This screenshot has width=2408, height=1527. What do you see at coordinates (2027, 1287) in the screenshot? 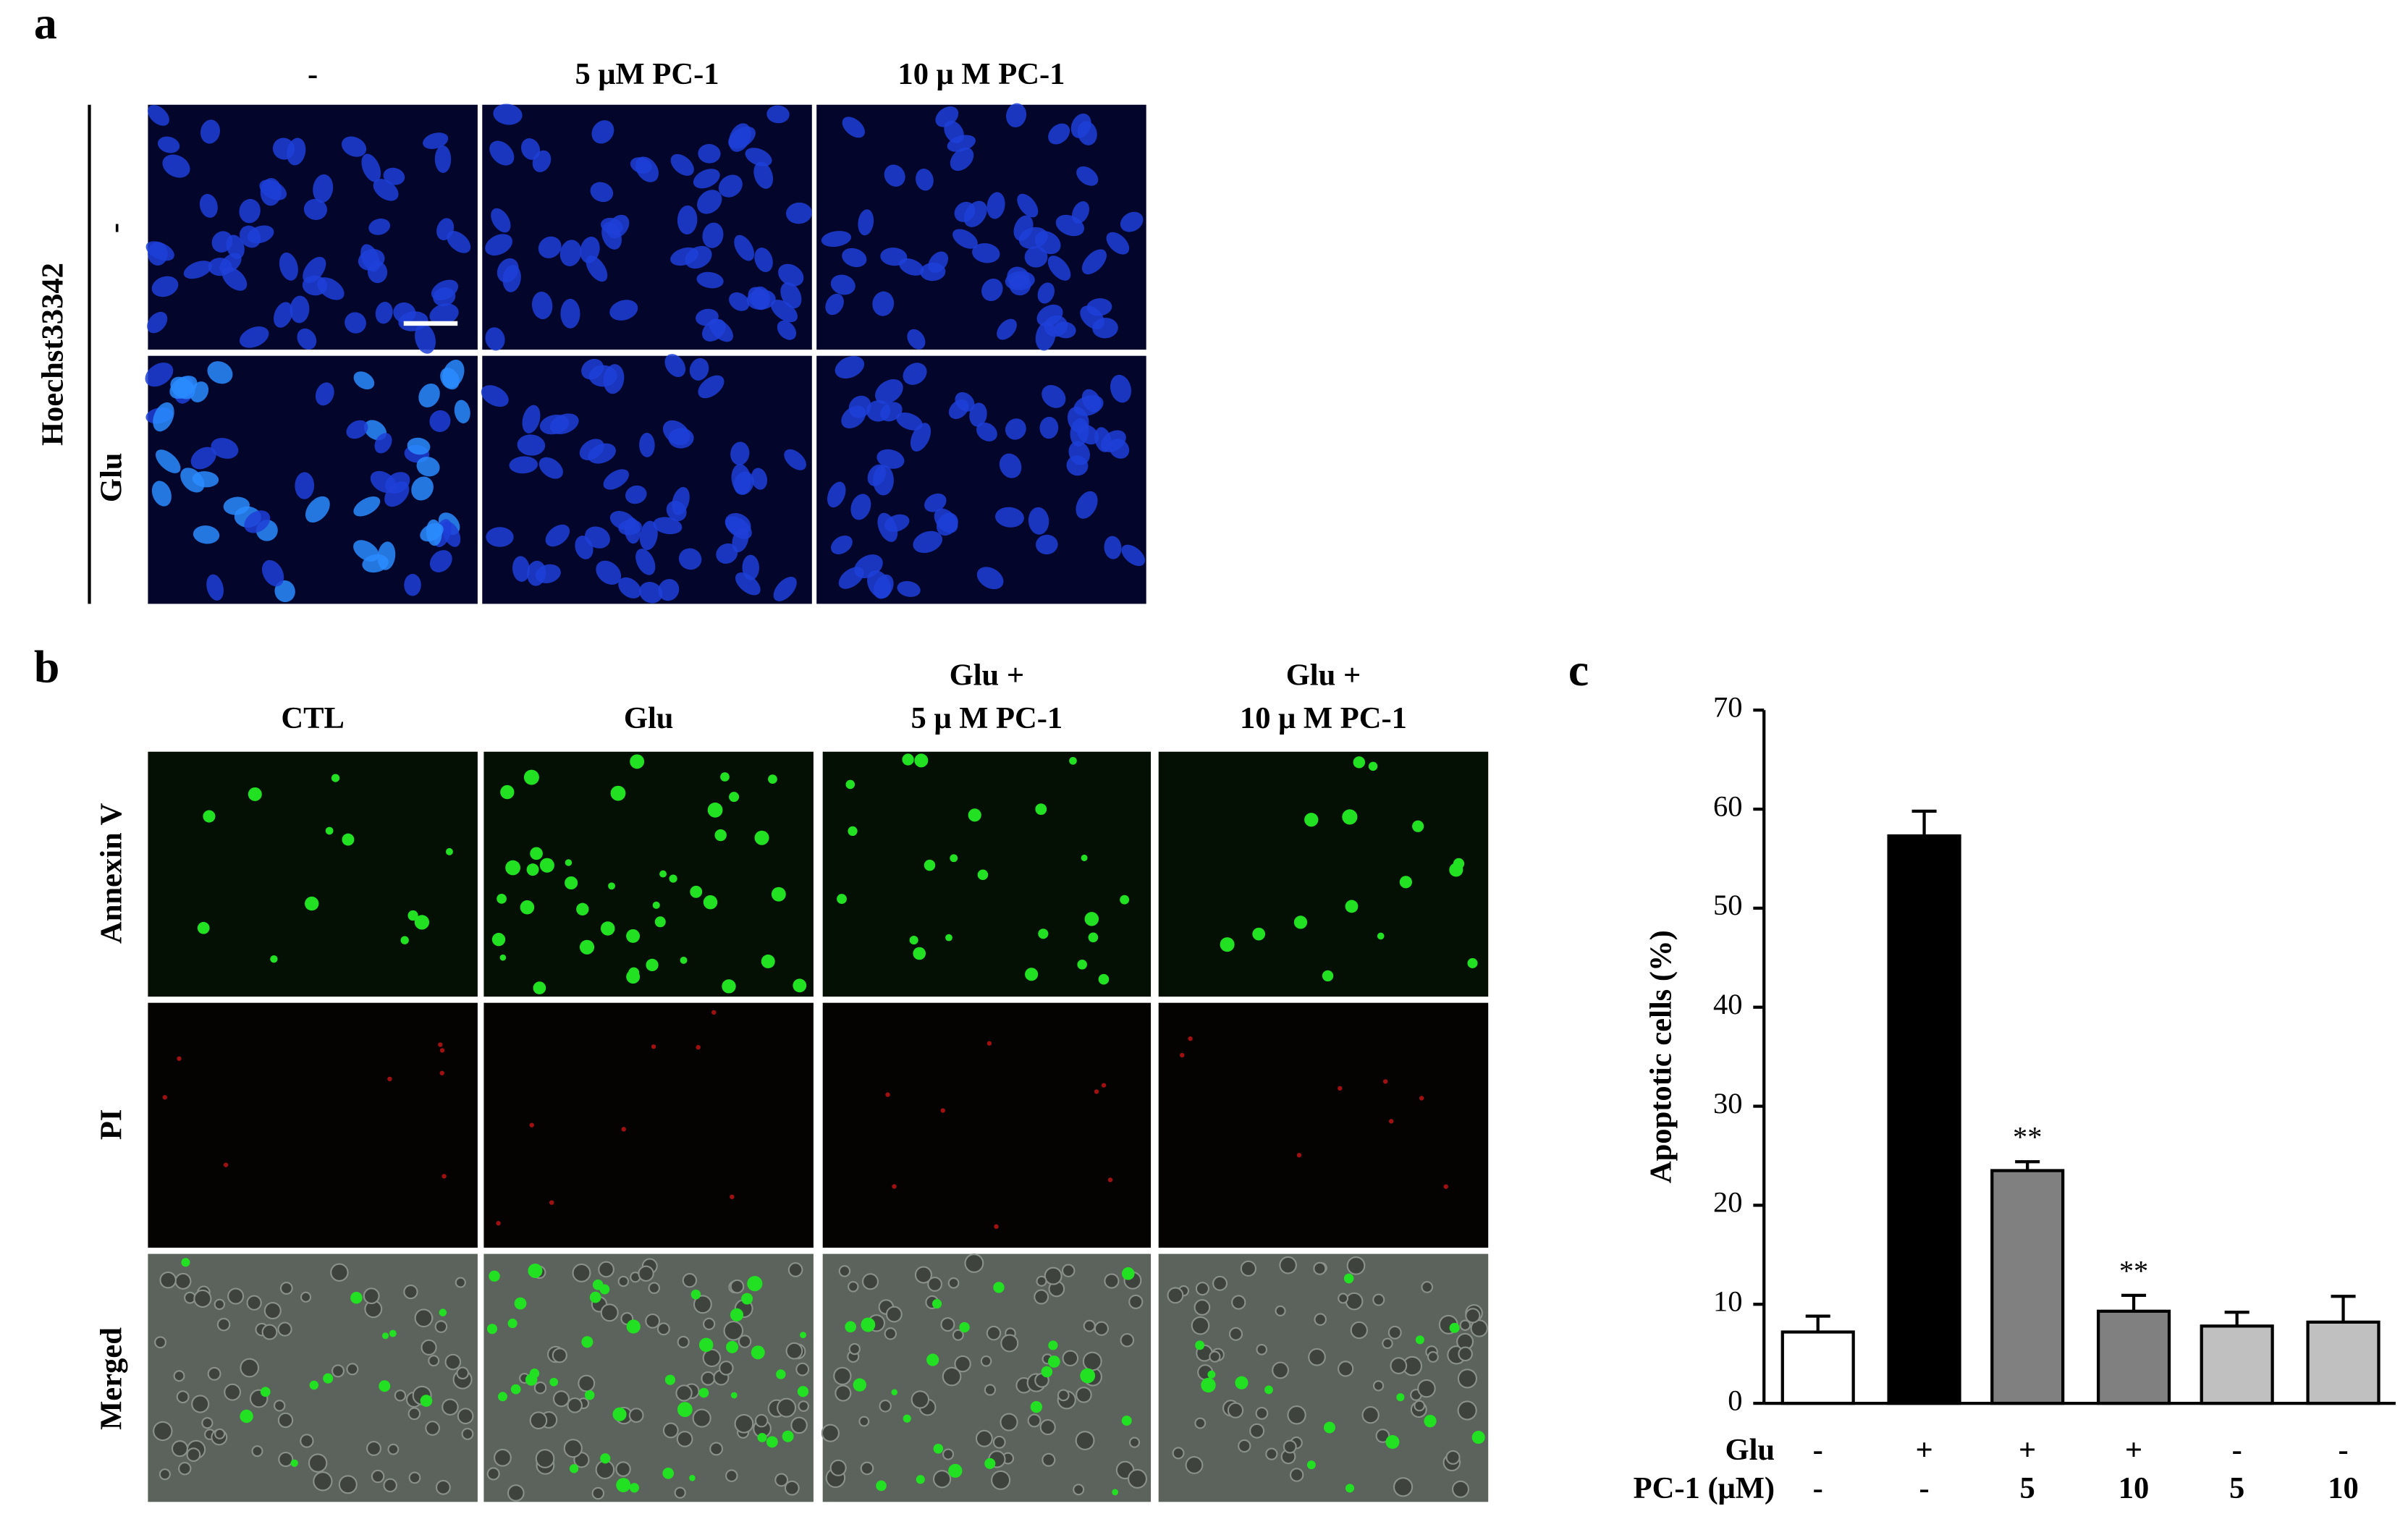
I see `bar` at bounding box center [2027, 1287].